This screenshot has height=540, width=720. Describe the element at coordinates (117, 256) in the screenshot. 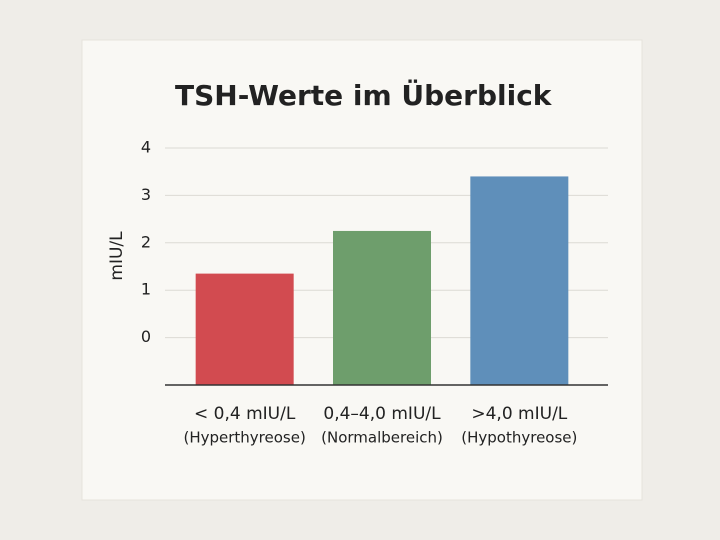

I see `y-axis-label: mIU/L` at that location.